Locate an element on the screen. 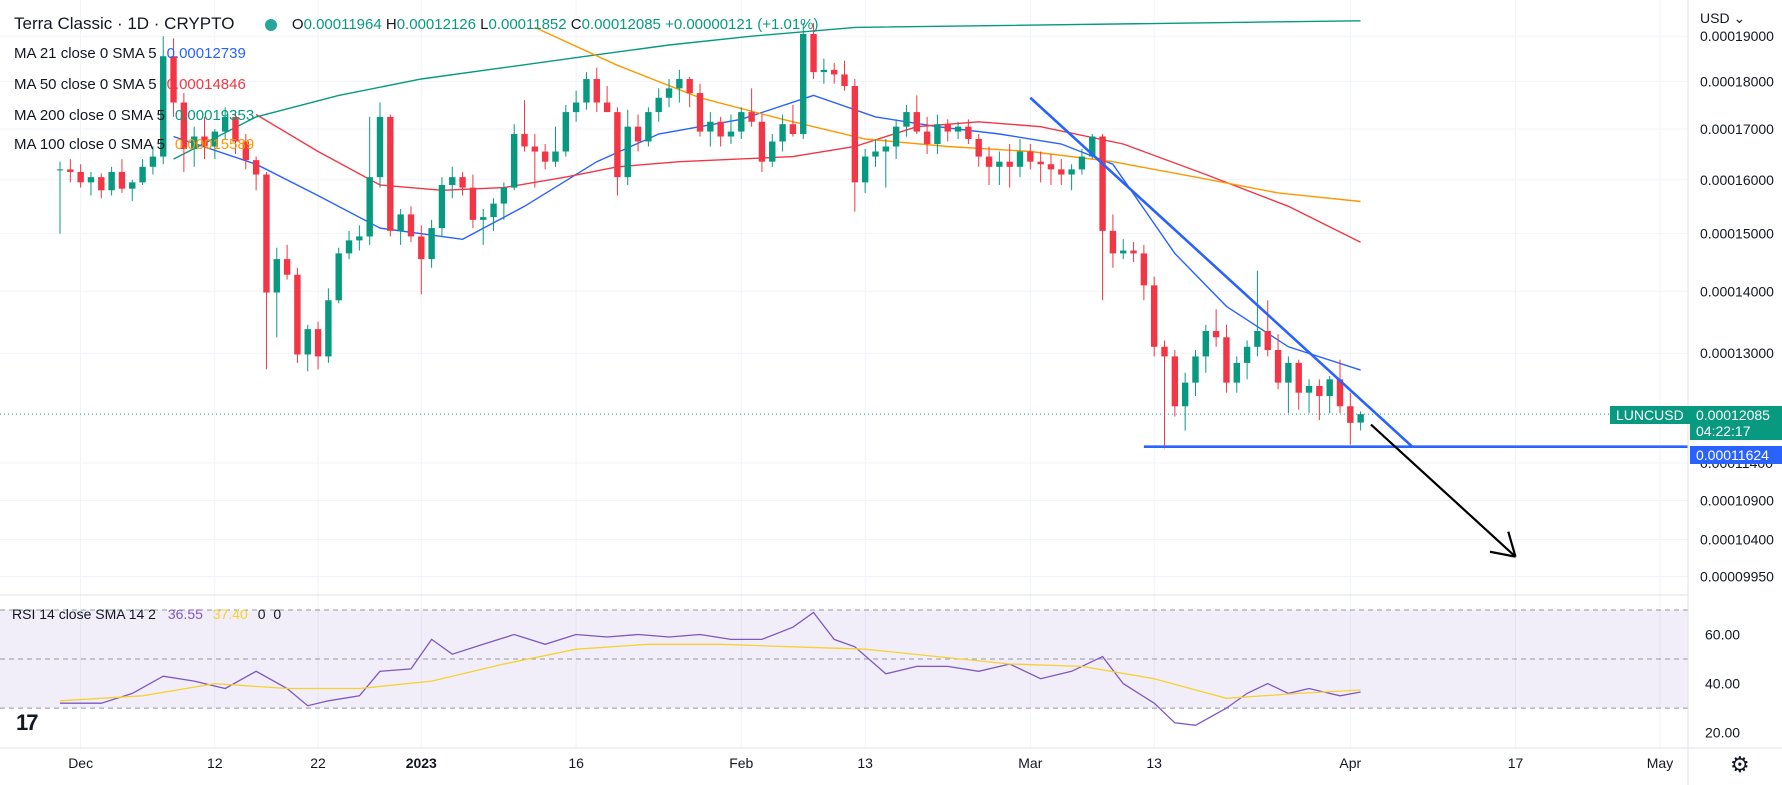 The width and height of the screenshot is (1782, 785). chevron-down-icon: ⌄ is located at coordinates (1739, 18).